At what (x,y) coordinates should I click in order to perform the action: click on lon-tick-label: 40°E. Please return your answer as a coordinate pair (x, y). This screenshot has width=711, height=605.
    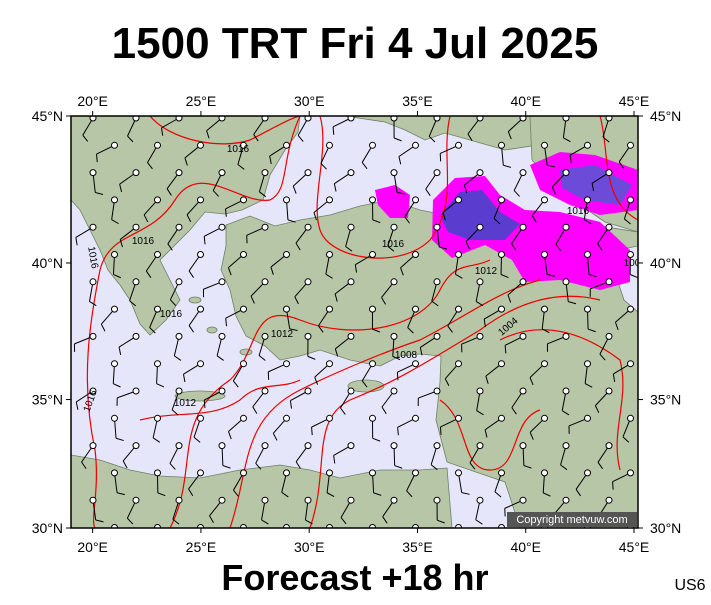
    Looking at the image, I should click on (525, 547).